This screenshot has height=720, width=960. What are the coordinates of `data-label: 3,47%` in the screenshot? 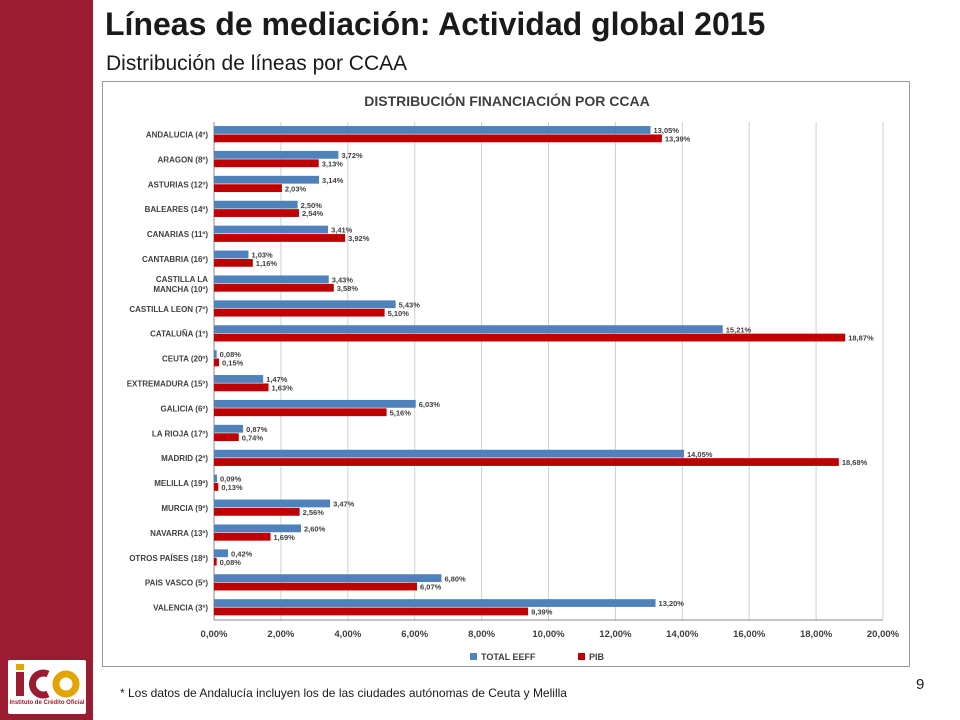 It's located at (344, 504).